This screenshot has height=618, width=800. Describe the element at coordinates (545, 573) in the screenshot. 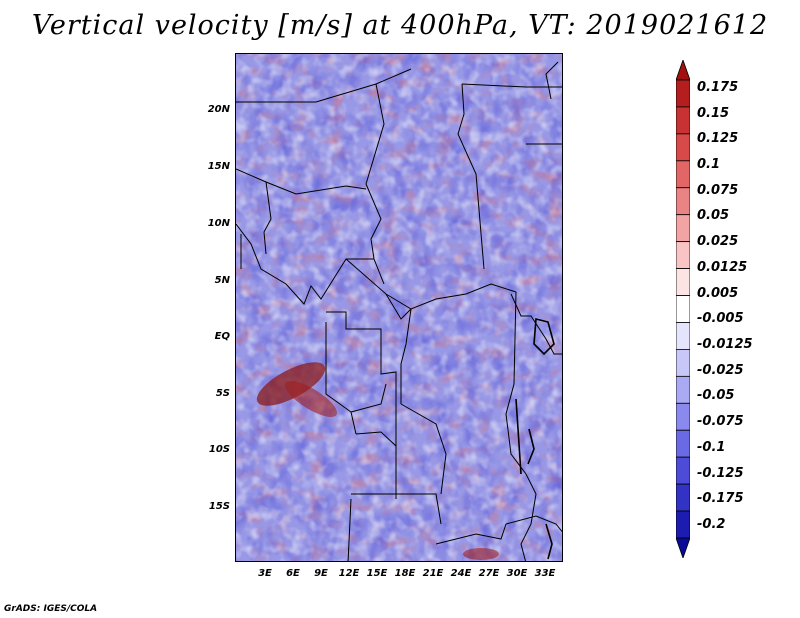

I see `lon-label: 33E` at that location.